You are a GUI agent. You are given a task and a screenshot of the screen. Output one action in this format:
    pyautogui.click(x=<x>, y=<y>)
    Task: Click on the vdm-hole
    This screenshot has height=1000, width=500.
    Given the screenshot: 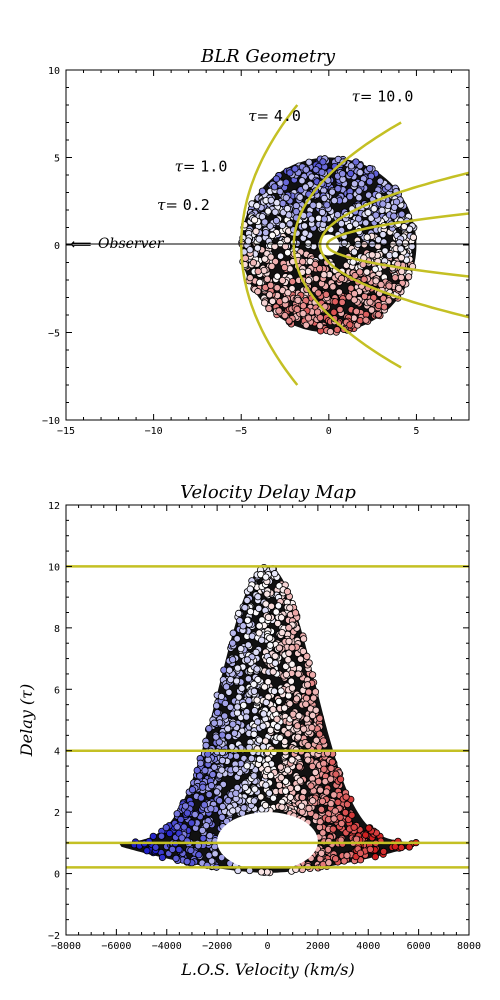 What is the action you would take?
    pyautogui.click(x=267, y=840)
    